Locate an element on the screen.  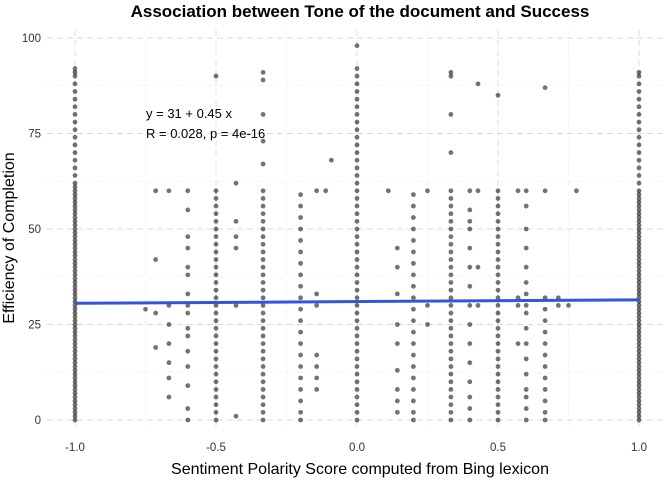
y-tick-label: 75 is located at coordinates (34, 135).